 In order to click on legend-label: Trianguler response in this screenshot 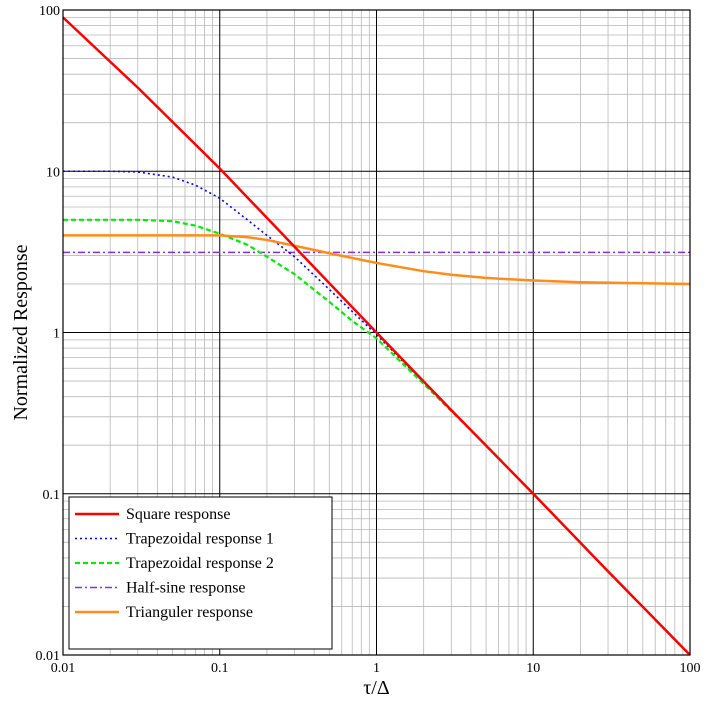, I will do `click(189, 612)`.